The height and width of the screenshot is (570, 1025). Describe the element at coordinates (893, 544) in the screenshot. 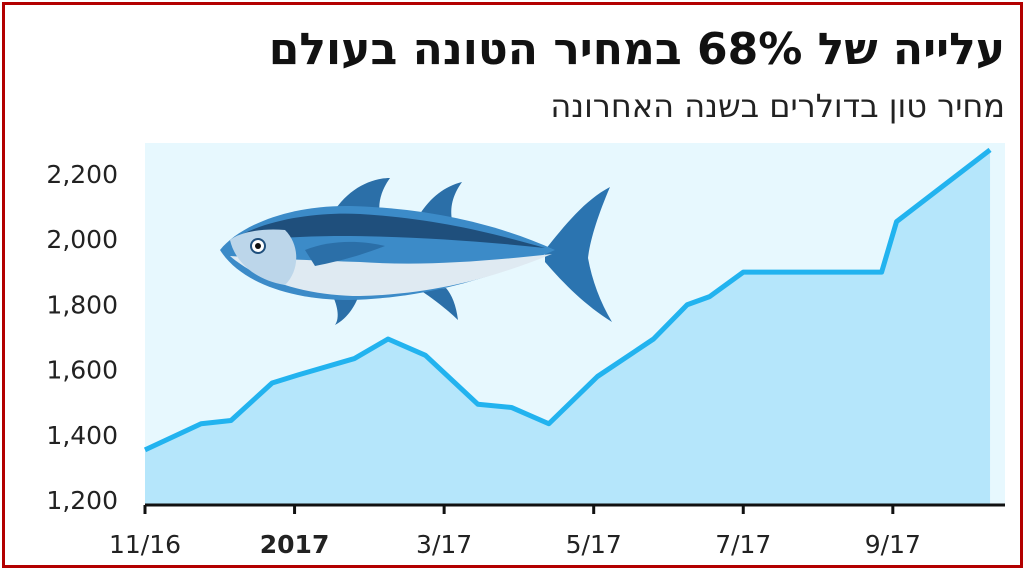

I see `x-tick-label: 9/17` at that location.